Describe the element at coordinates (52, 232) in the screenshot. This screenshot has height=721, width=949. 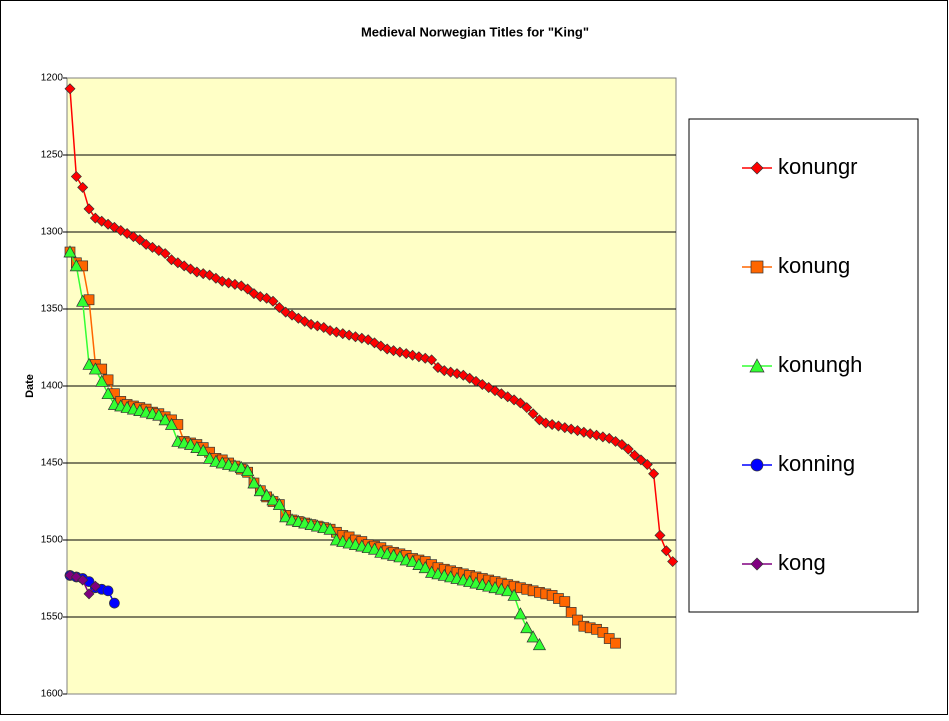
I see `y-tick-label: 1300` at that location.